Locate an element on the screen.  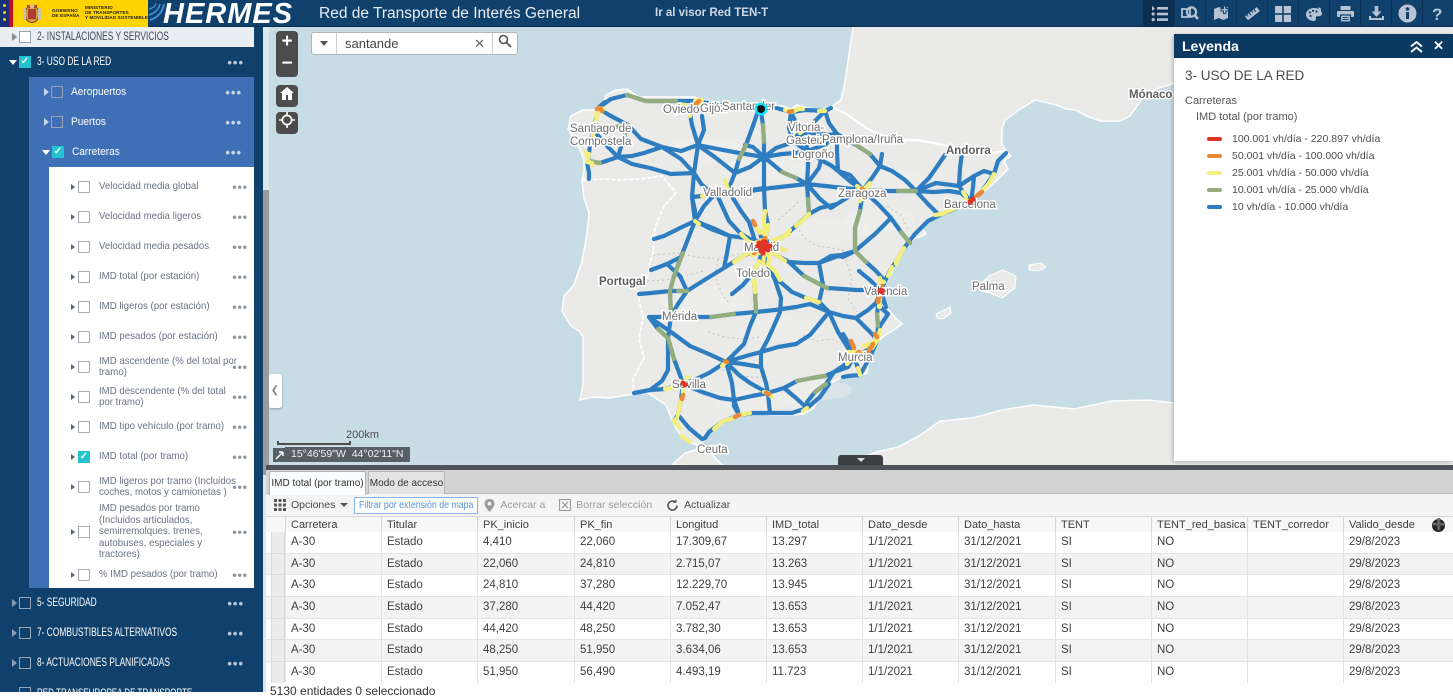
svg-text: Oviedo is located at coordinates (681, 110).